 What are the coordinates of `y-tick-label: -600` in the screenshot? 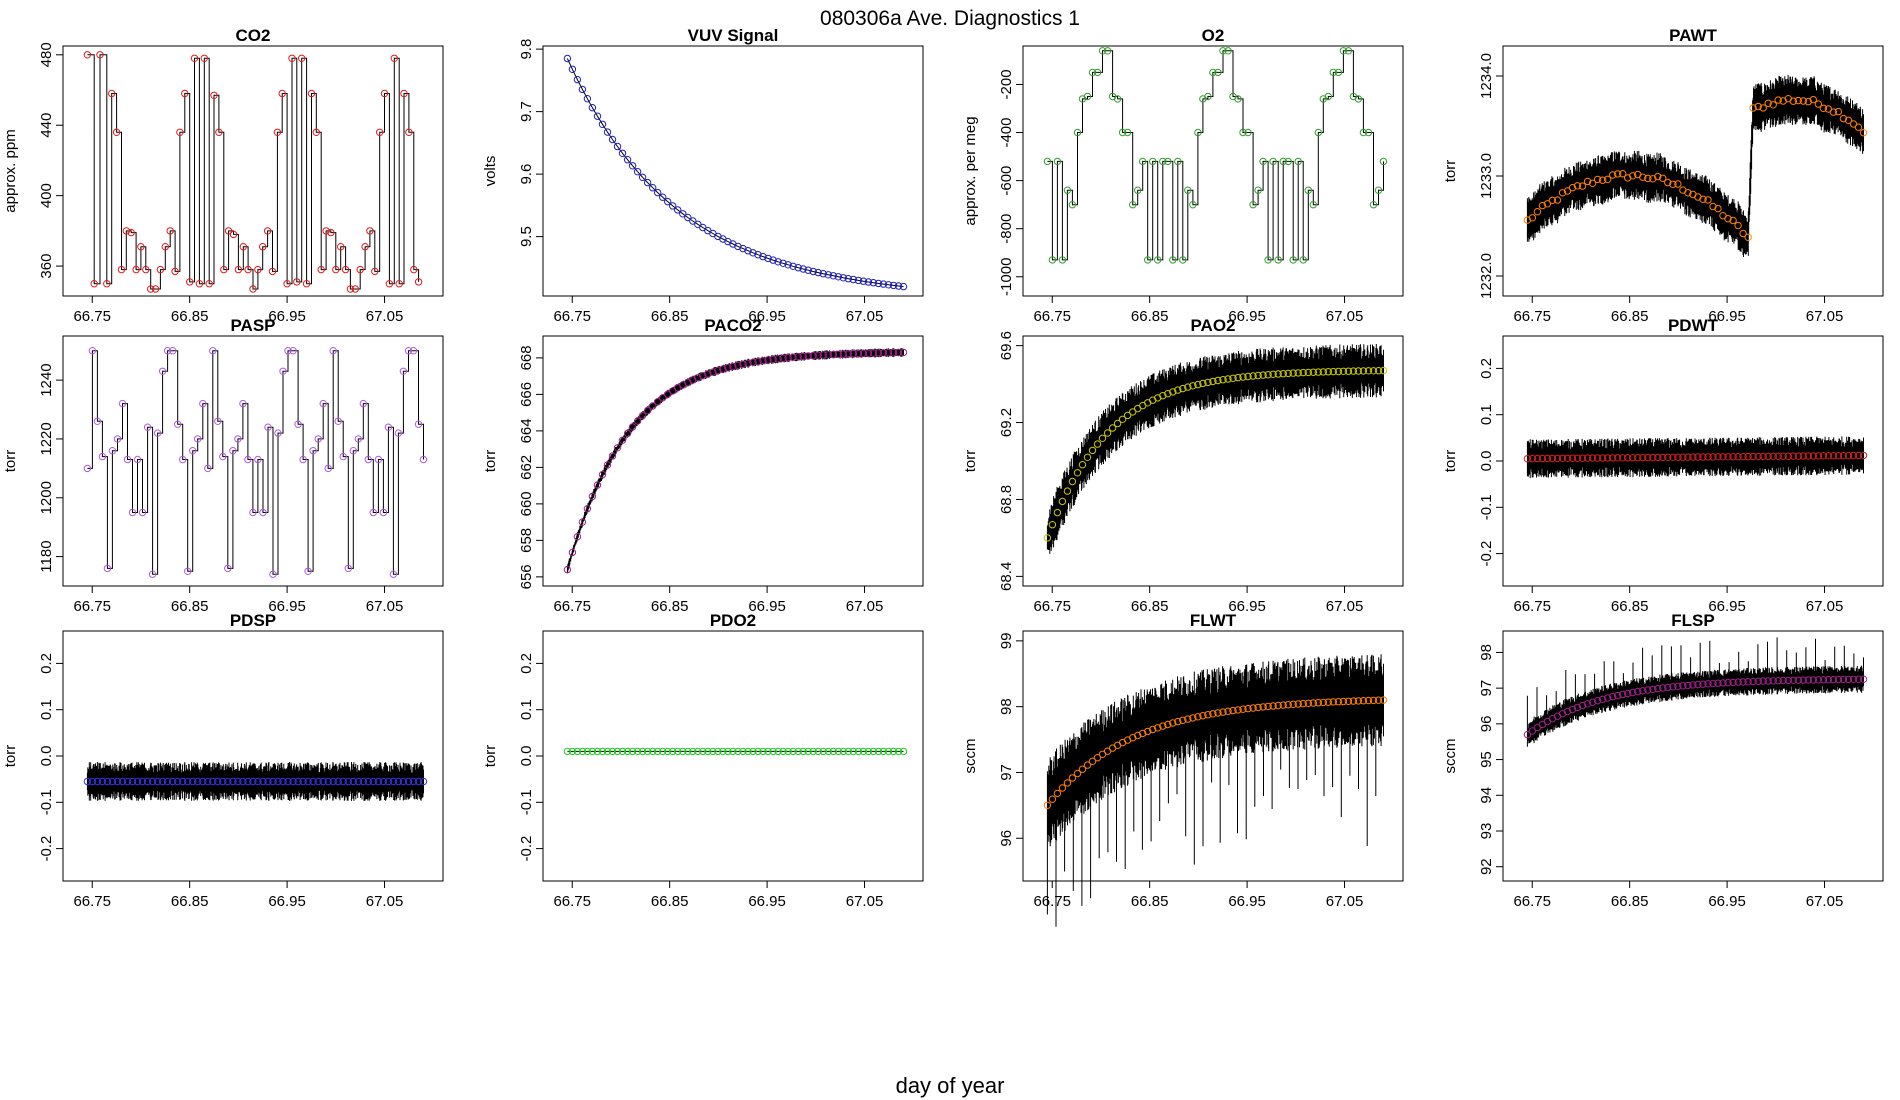 It's located at (1006, 181).